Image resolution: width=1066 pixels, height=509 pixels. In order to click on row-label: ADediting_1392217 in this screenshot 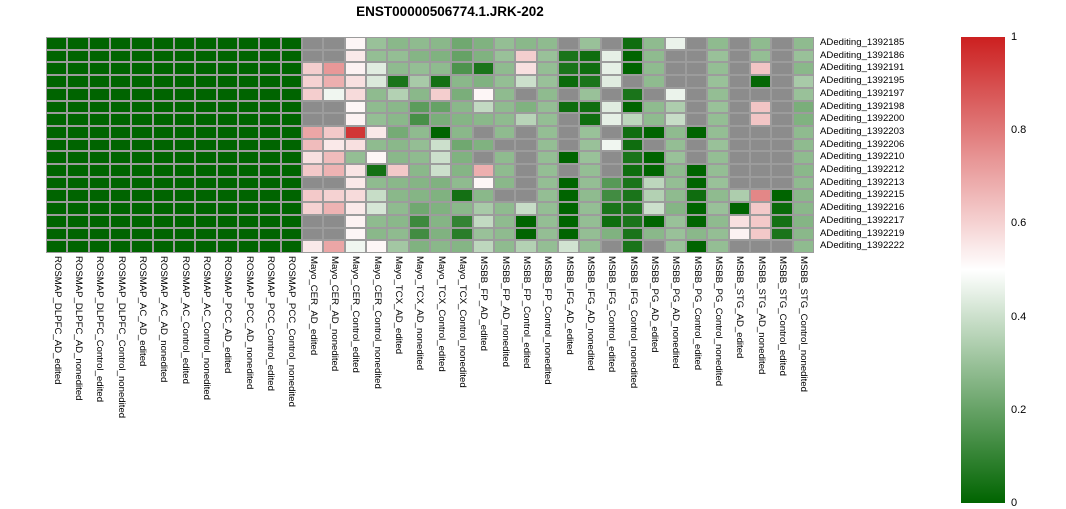, I will do `click(862, 220)`.